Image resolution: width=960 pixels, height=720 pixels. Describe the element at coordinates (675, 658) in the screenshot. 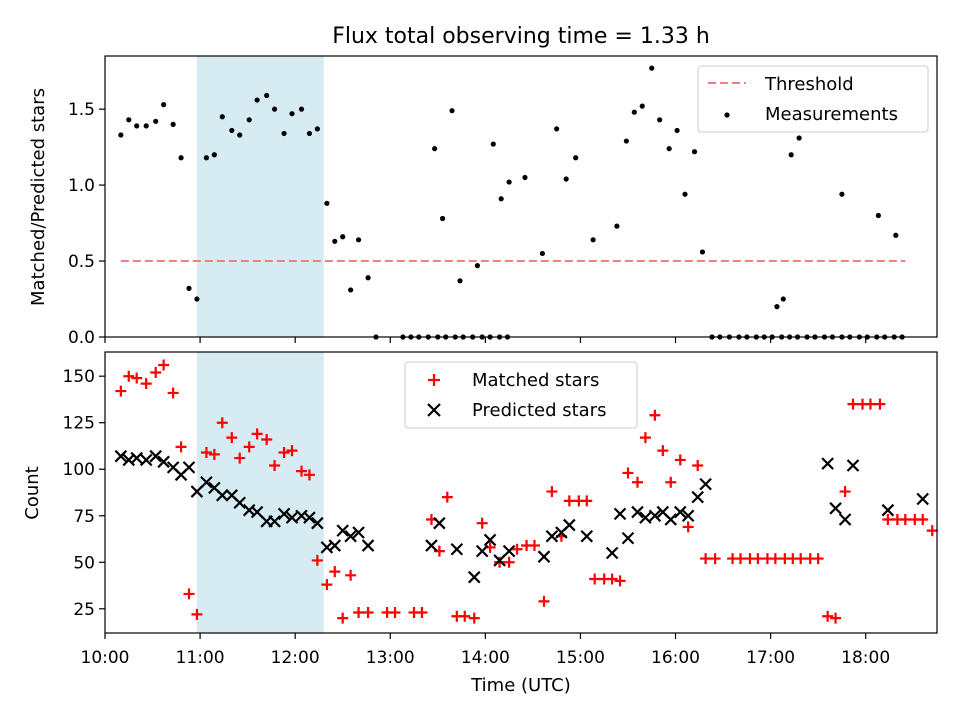

I see `x-tick-label: 16:00` at that location.